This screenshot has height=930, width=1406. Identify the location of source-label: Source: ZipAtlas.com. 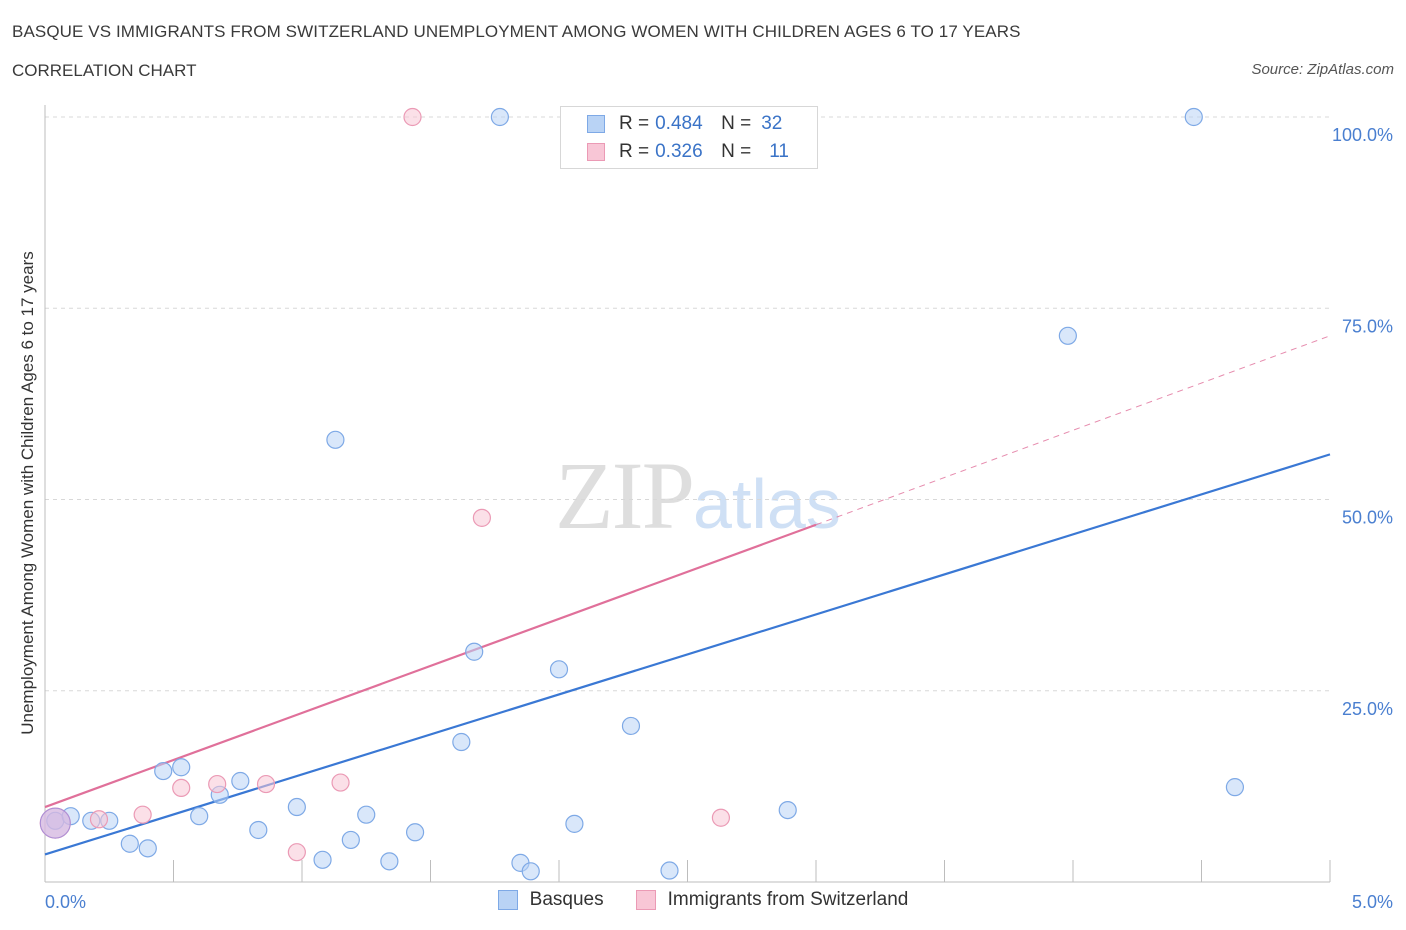
(1322, 69).